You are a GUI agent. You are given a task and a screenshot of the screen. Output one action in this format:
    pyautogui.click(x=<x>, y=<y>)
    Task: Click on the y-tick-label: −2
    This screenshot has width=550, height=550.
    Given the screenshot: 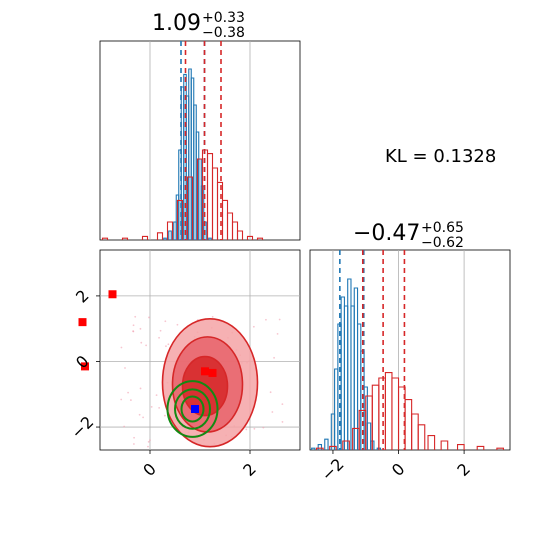 What is the action you would take?
    pyautogui.click(x=82, y=427)
    